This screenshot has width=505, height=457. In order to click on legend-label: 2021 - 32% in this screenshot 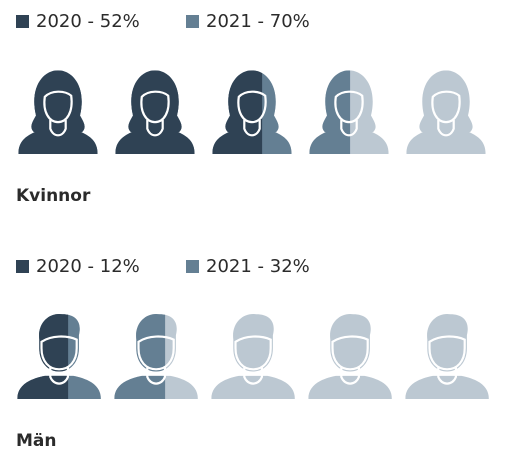, I will do `click(258, 266)`.